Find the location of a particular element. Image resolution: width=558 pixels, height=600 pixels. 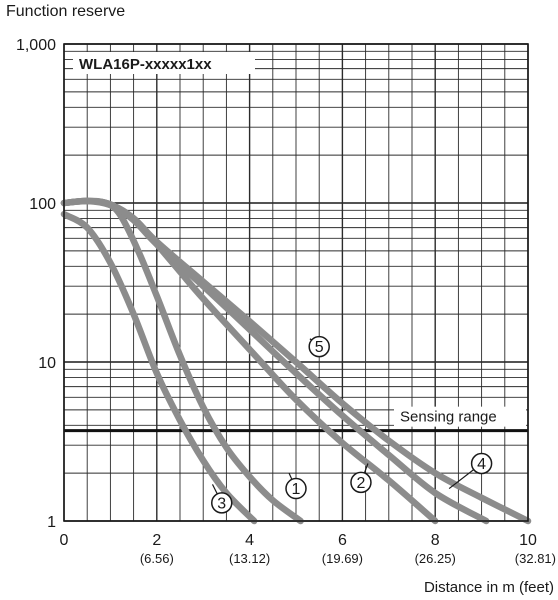

curve-5-marker-label: 5 is located at coordinates (319, 347).